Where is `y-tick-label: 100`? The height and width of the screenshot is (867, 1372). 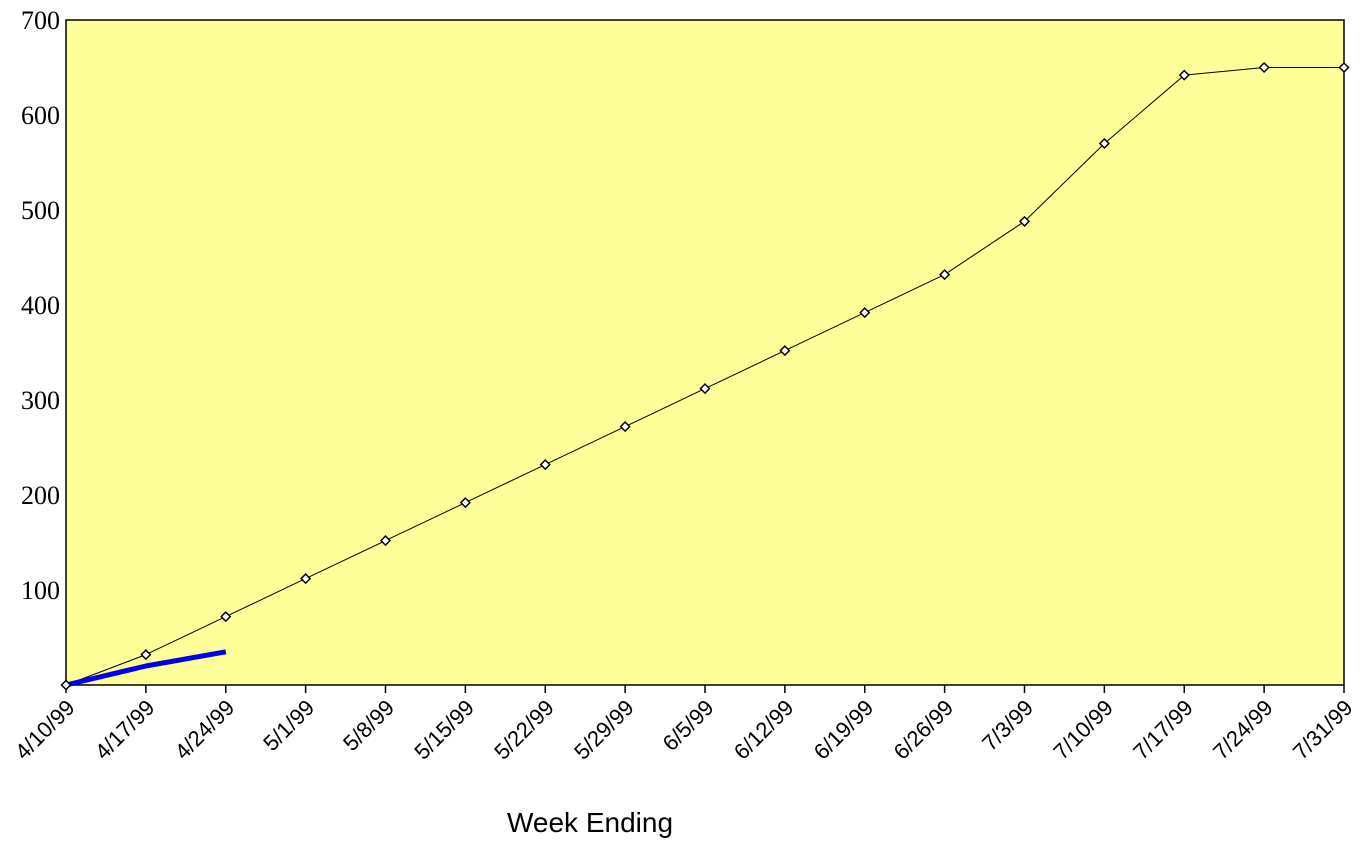
y-tick-label: 100 is located at coordinates (40, 590).